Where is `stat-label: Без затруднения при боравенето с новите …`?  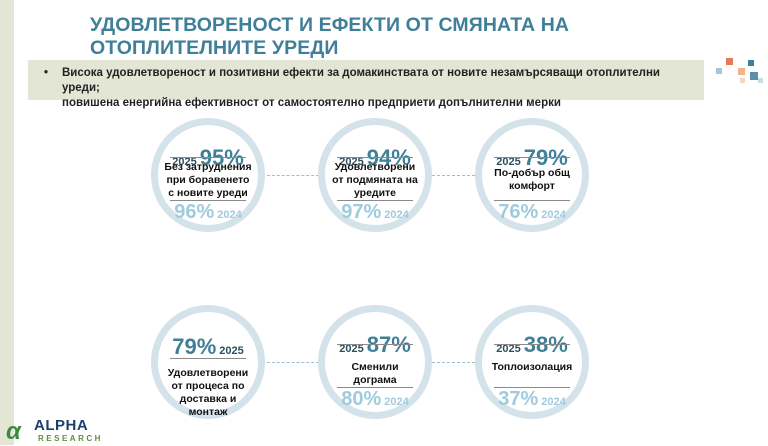
stat-label: Без затруднения при боравенето с новите … is located at coordinates (208, 180).